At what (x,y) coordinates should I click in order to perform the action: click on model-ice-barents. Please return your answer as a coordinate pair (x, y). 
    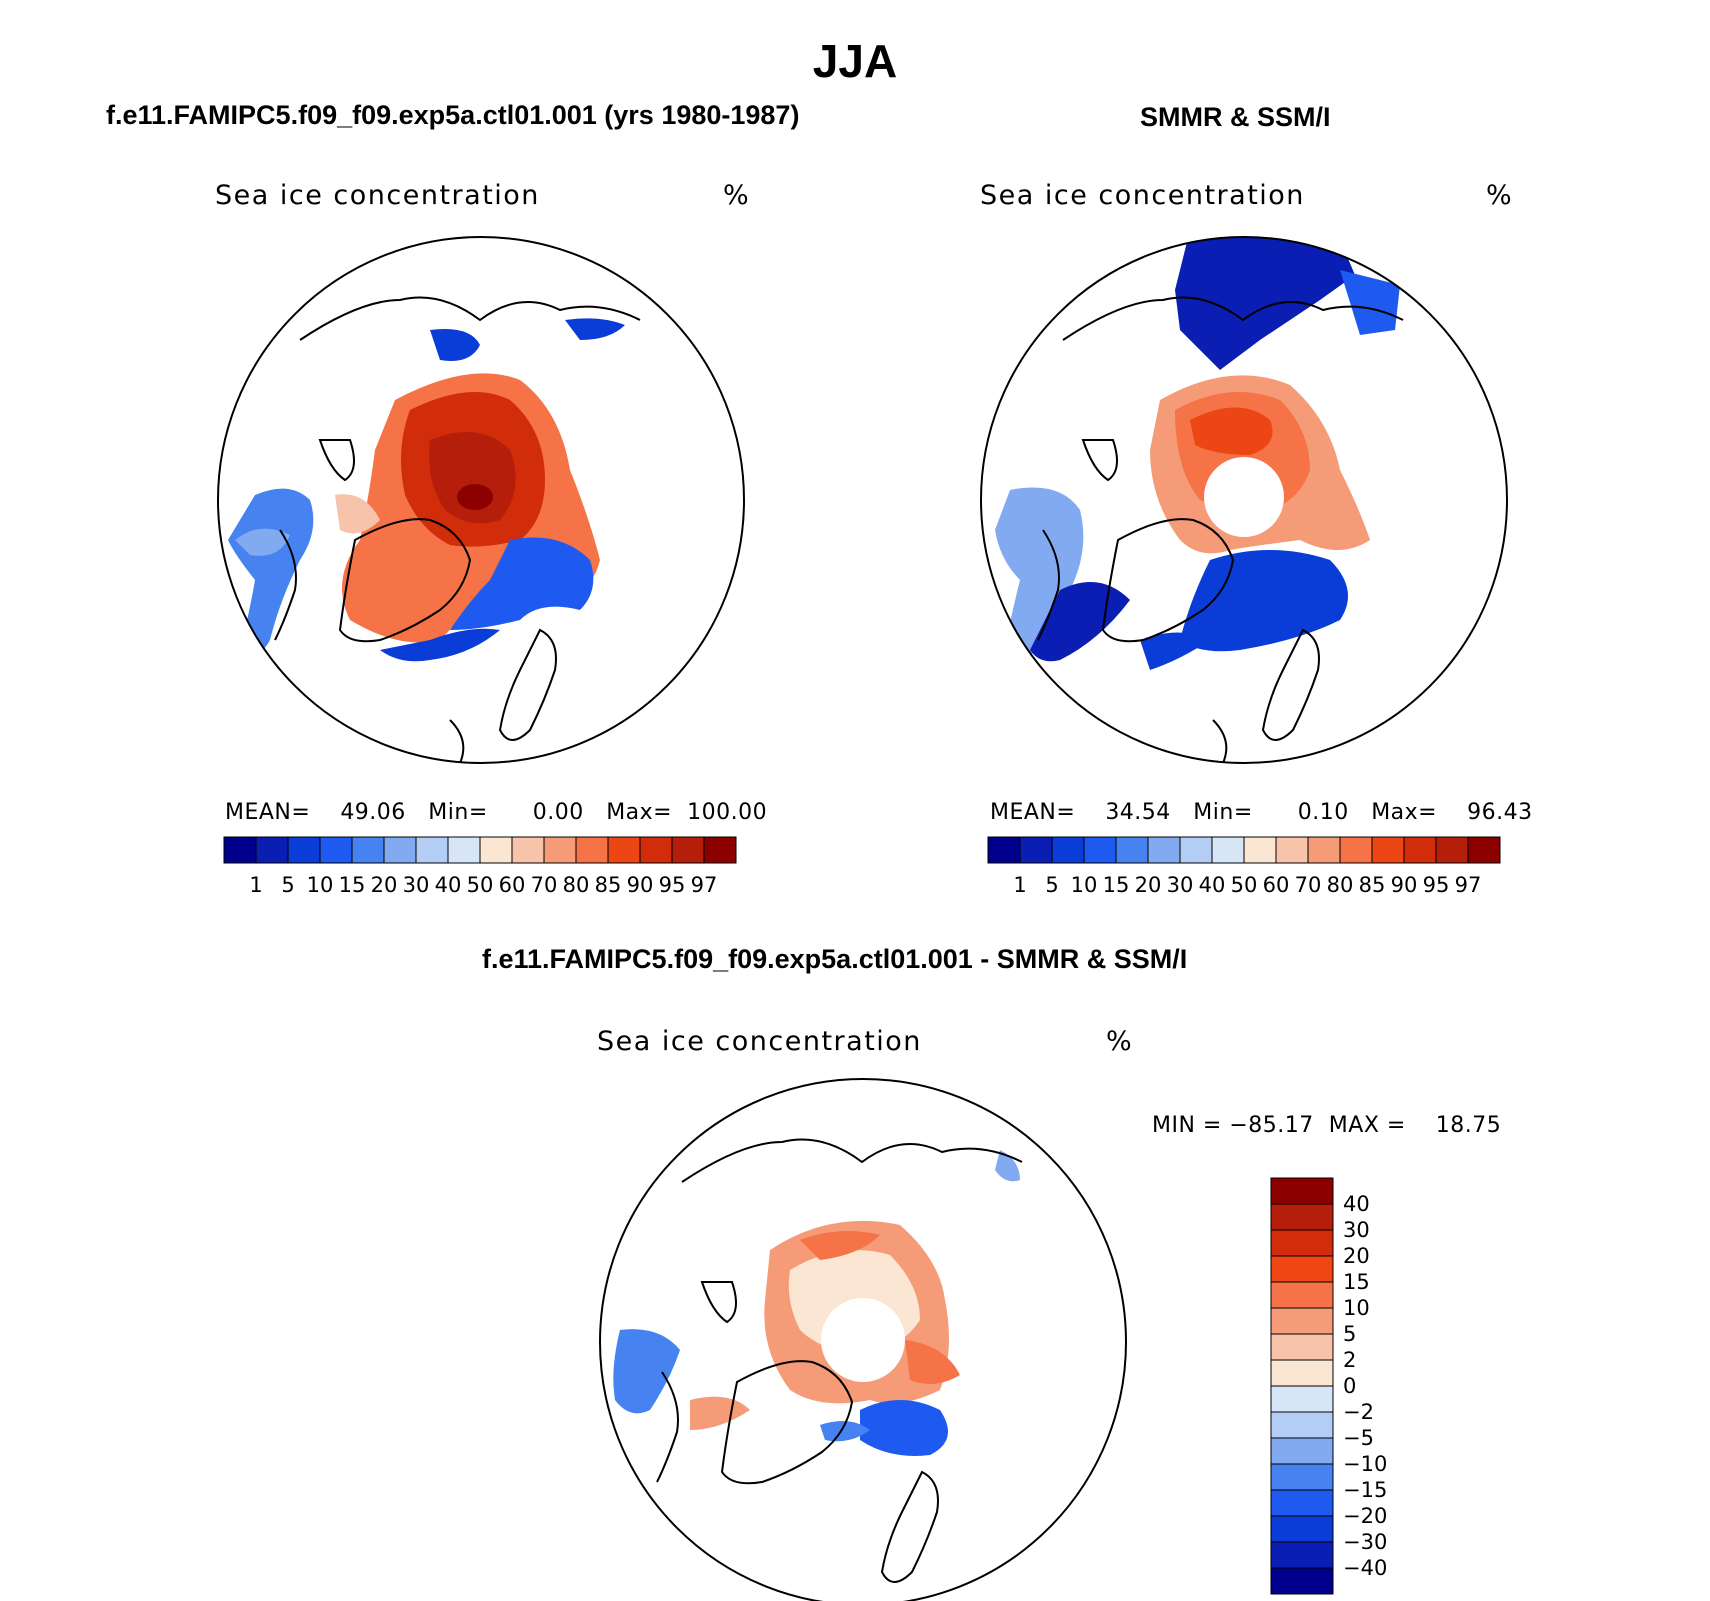
    Looking at the image, I should click on (522, 583).